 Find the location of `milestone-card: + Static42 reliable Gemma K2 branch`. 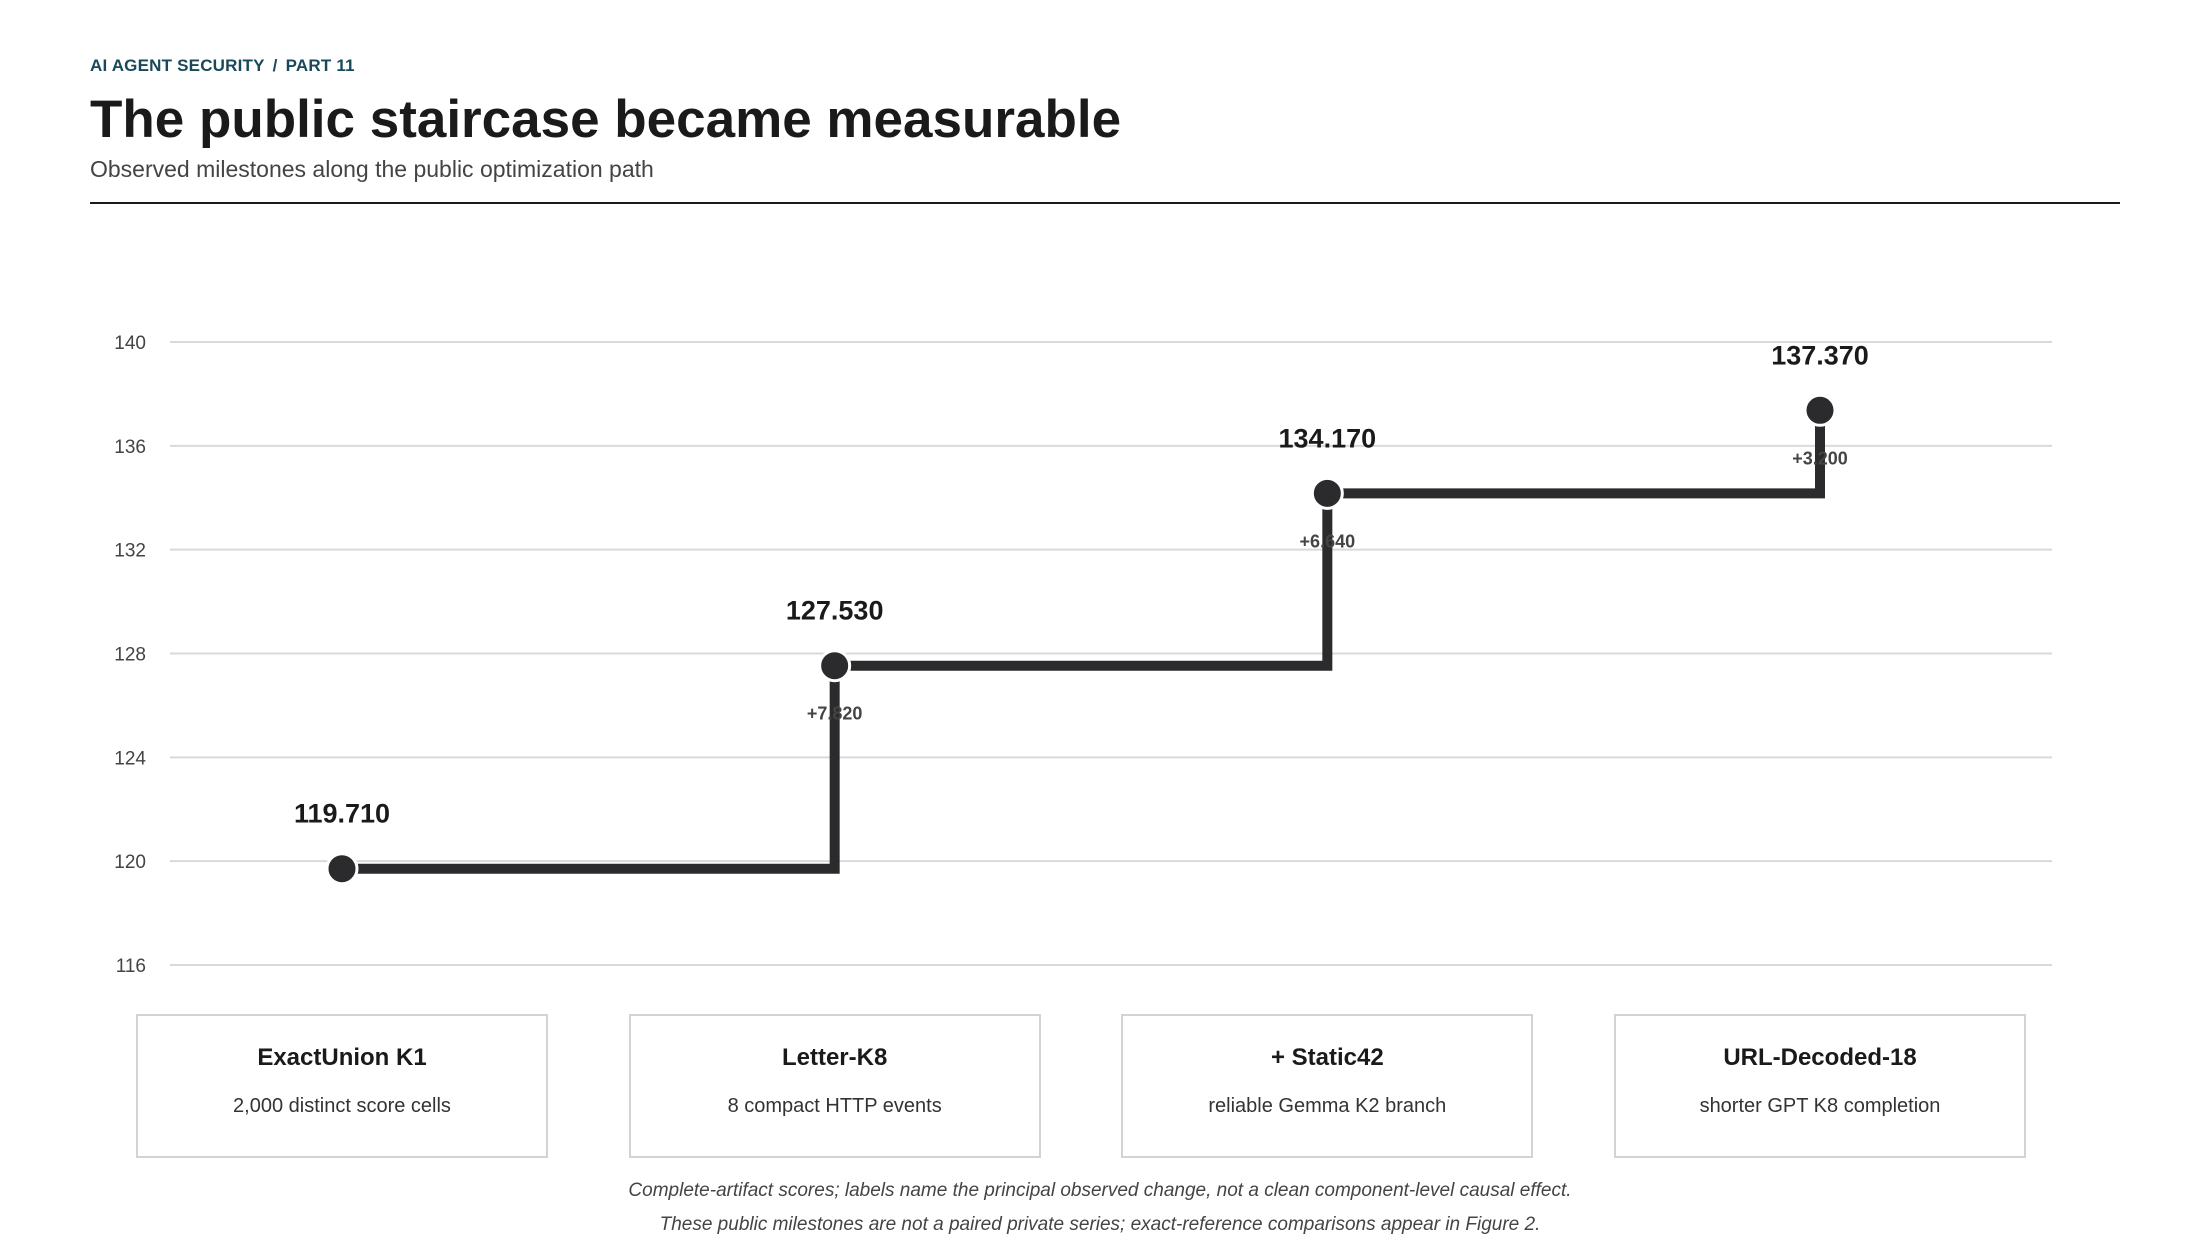

milestone-card: + Static42 reliable Gemma K2 branch is located at coordinates (1327, 1086).